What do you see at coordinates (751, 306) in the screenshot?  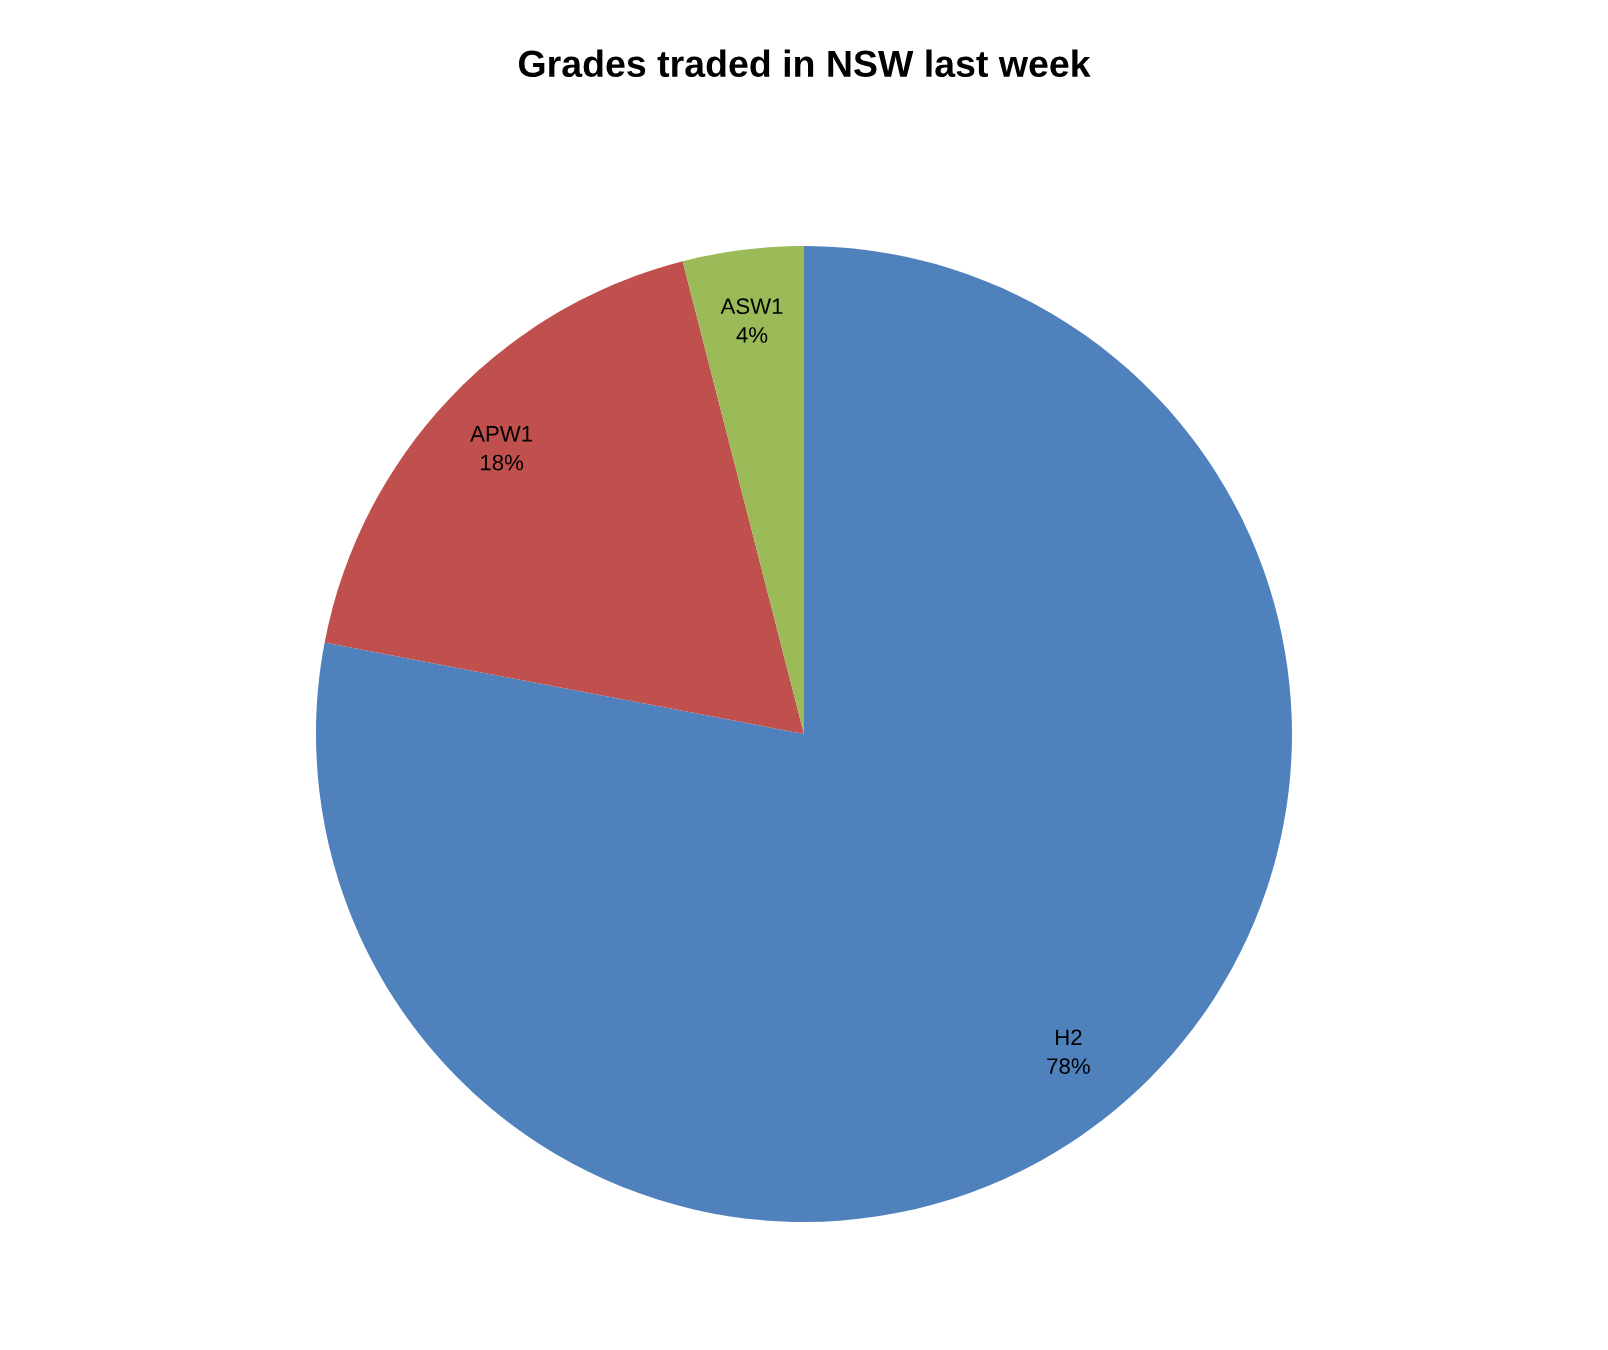 I see `slice-label: ASW1` at bounding box center [751, 306].